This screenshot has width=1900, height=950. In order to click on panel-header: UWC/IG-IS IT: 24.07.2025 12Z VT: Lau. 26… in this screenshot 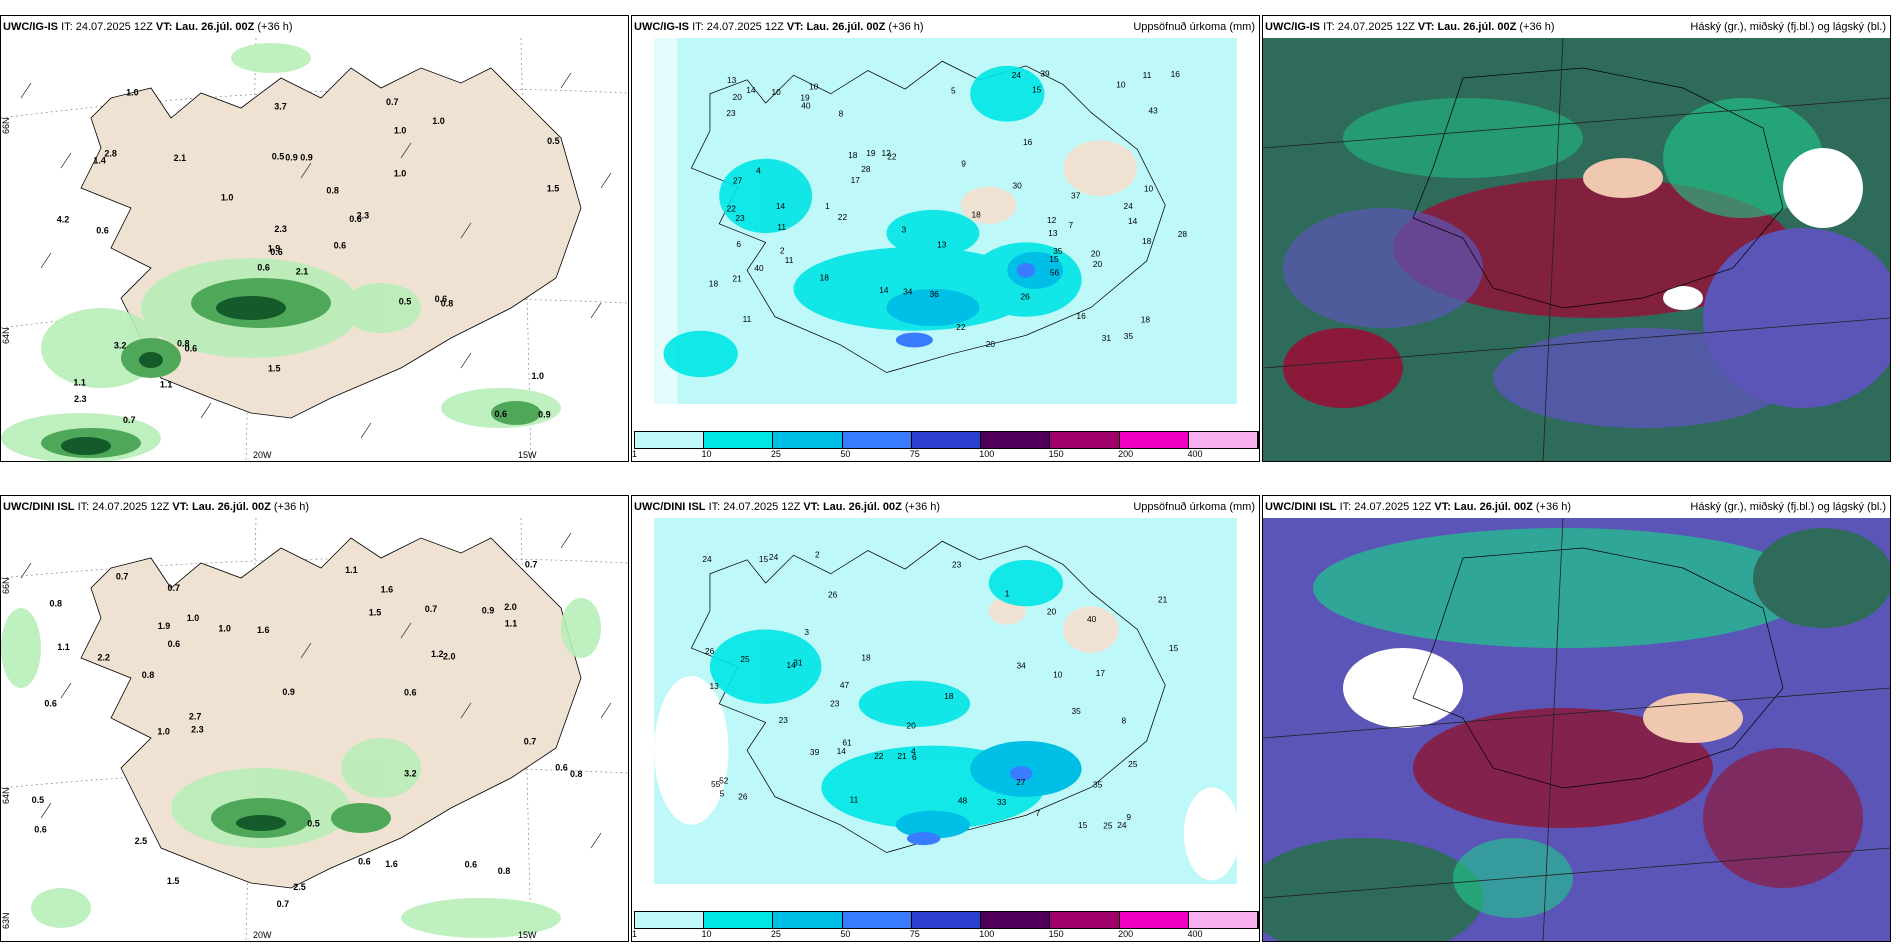, I will do `click(945, 27)`.